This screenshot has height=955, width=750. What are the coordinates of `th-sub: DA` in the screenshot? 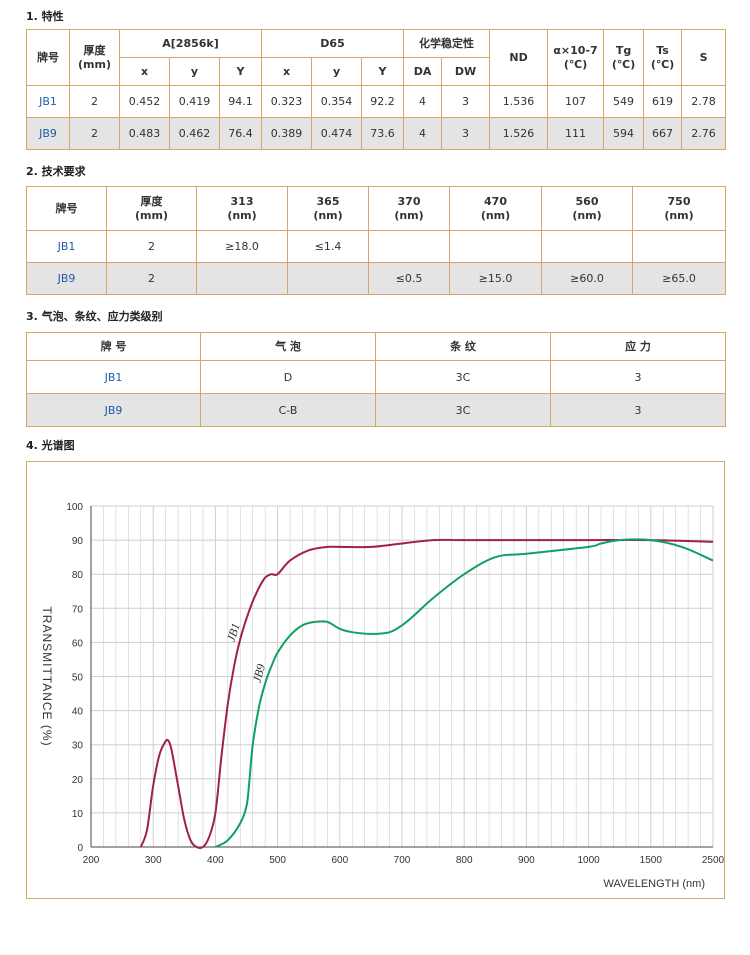 It's located at (423, 71).